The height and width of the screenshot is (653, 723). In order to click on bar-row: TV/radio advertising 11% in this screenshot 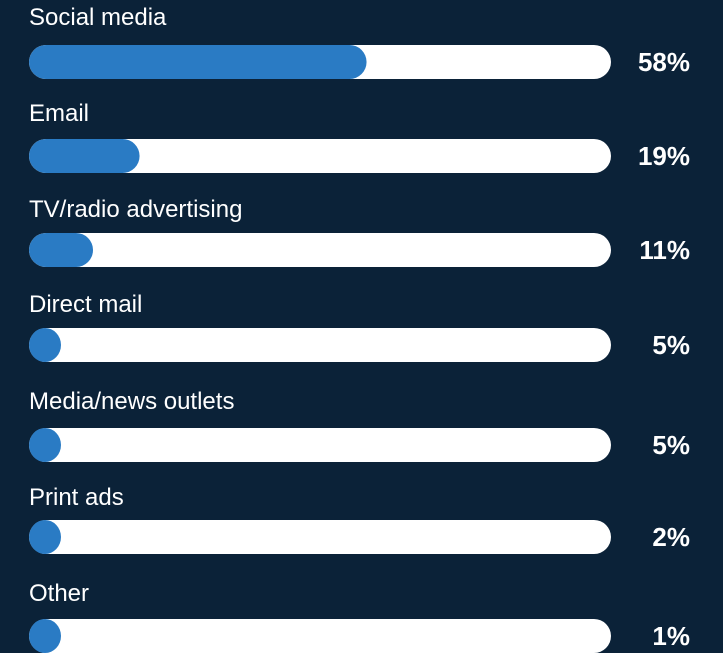, I will do `click(359, 231)`.